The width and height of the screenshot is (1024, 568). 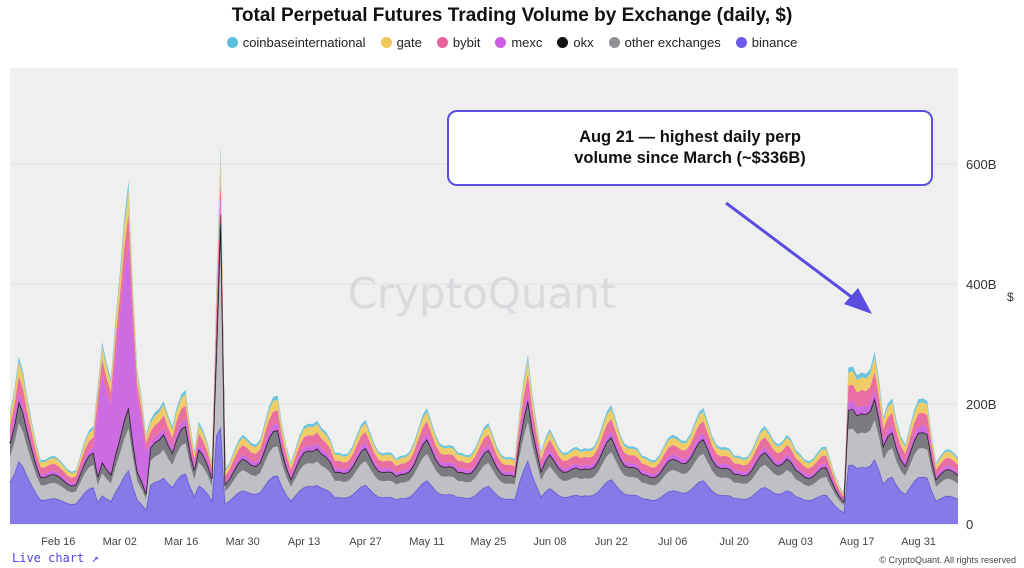 I want to click on x-tick-label: Feb 16, so click(x=58, y=542).